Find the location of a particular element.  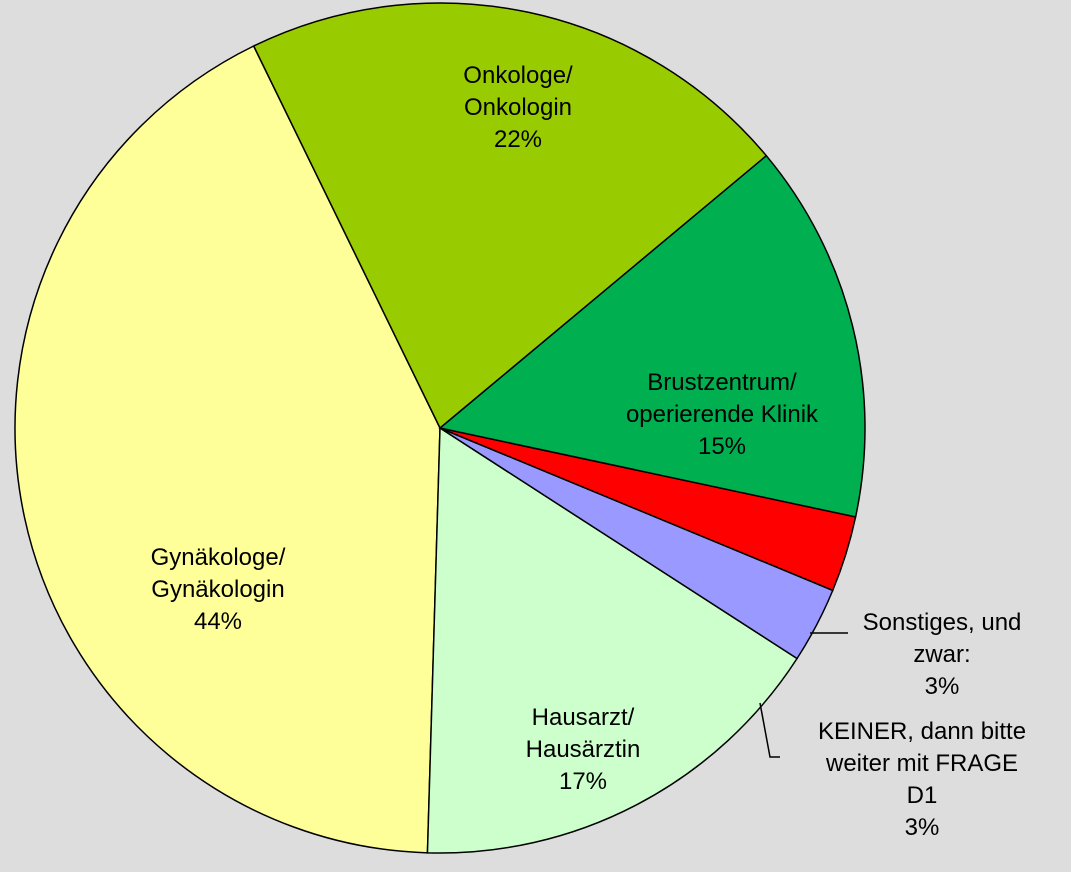

category-label: Onkologe/ Onkologin is located at coordinates (518, 91).